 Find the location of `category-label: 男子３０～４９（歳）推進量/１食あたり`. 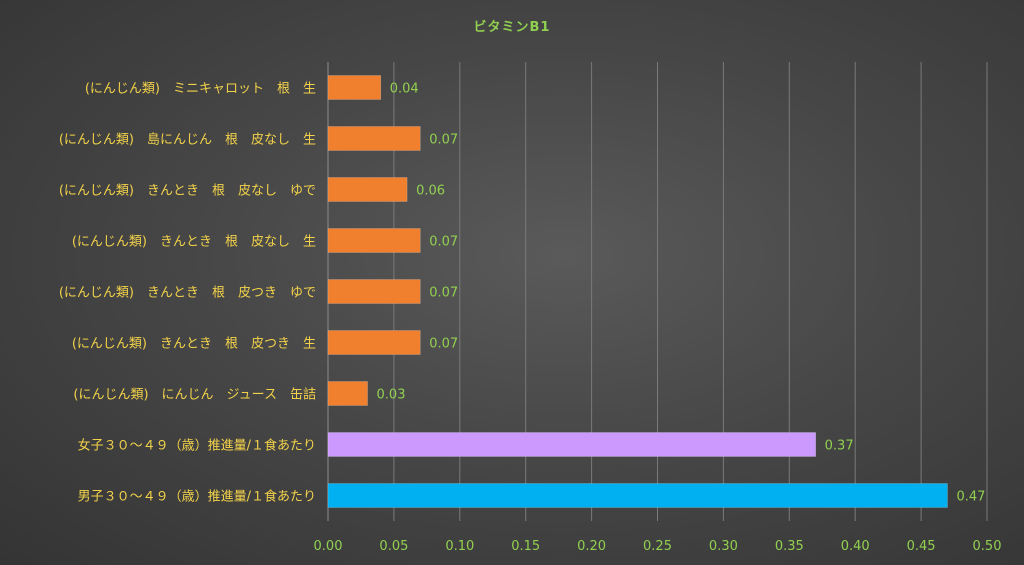

category-label: 男子３０～４９（歳）推進量/１食あたり is located at coordinates (197, 497).